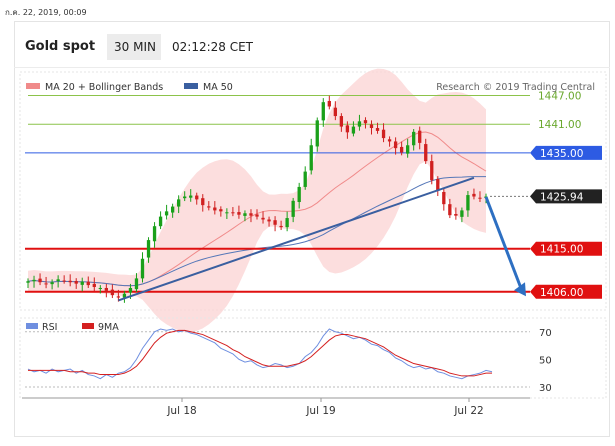 This screenshot has width=615, height=446. I want to click on timeframe-badge, so click(134, 47).